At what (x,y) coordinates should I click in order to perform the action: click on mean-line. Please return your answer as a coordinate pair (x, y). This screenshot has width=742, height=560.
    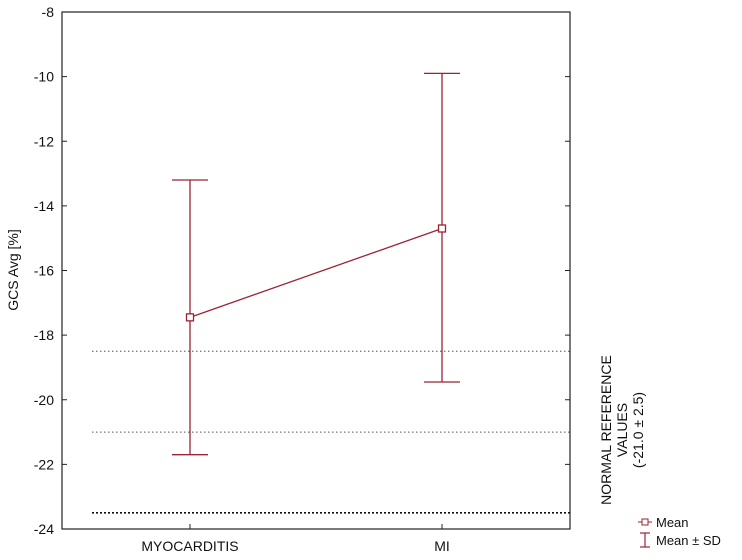
    Looking at the image, I should click on (316, 272).